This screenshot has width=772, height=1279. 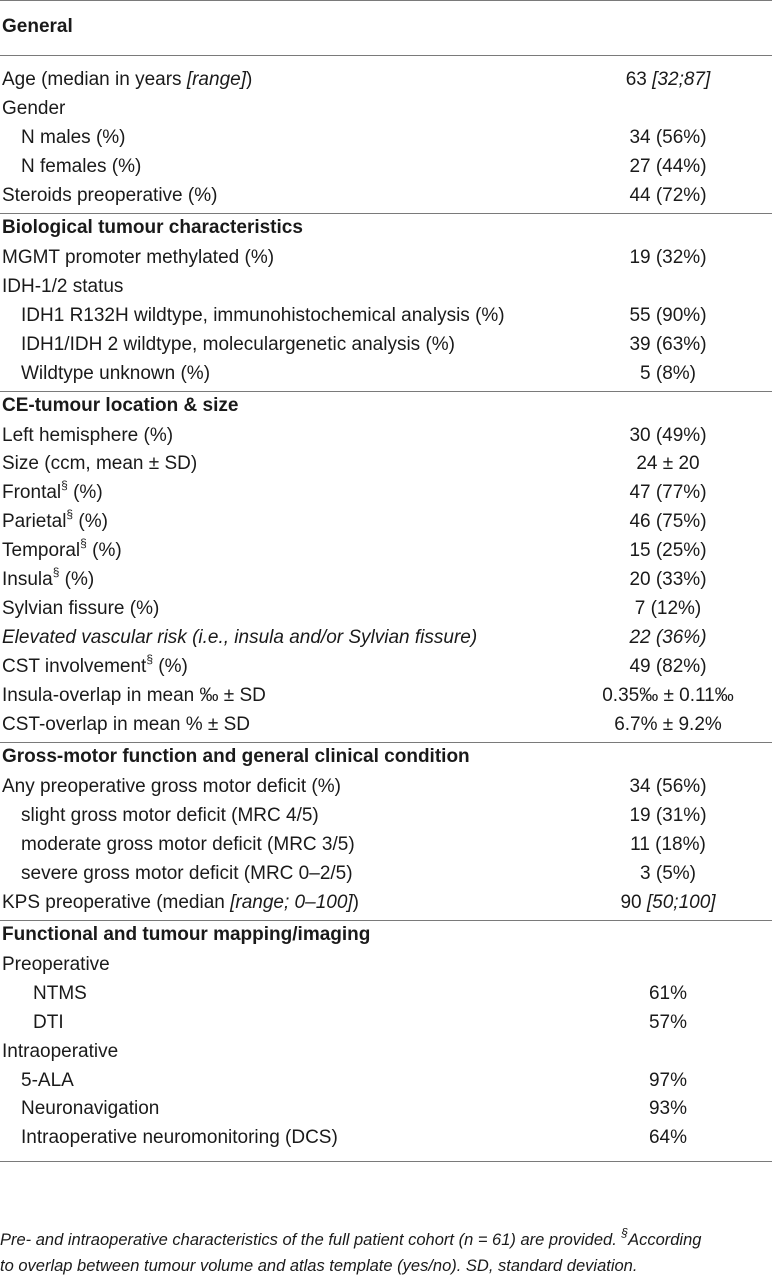 I want to click on table-row: Frontal§ (%) 47 (77%), so click(x=386, y=494).